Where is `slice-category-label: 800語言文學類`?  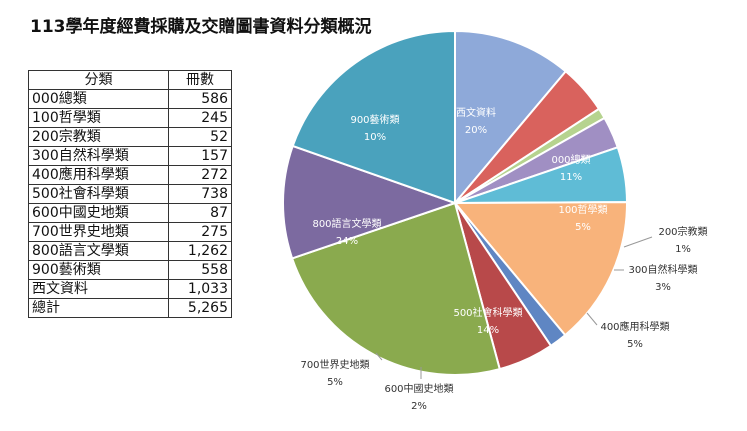
slice-category-label: 800語言文學類 is located at coordinates (346, 223).